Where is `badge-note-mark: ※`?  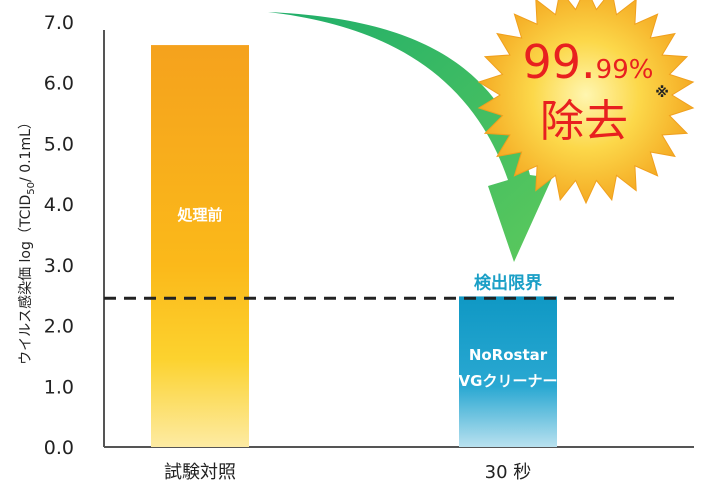 badge-note-mark: ※ is located at coordinates (662, 93).